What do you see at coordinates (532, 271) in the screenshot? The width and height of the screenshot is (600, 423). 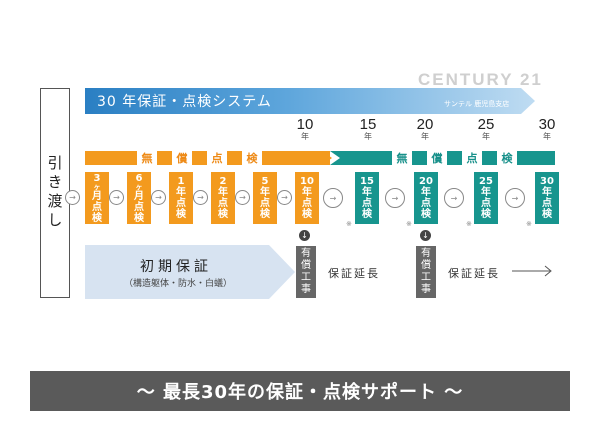 I see `extension-arrow-icon` at bounding box center [532, 271].